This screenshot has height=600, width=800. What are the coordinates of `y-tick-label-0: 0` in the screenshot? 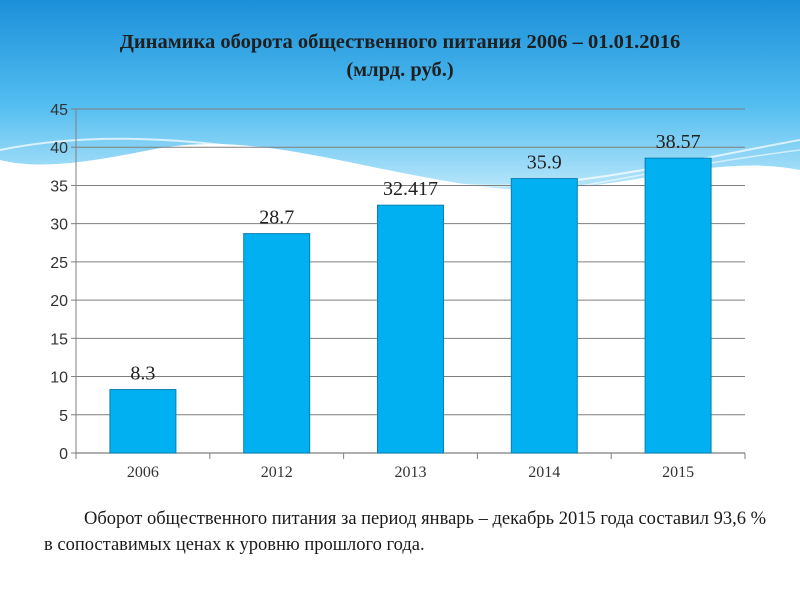 It's located at (63, 454).